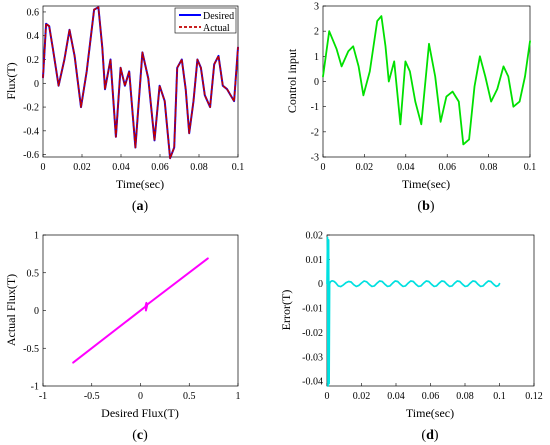 The image size is (550, 445). I want to click on panel-b-ytick-label-2: -1, so click(315, 107).